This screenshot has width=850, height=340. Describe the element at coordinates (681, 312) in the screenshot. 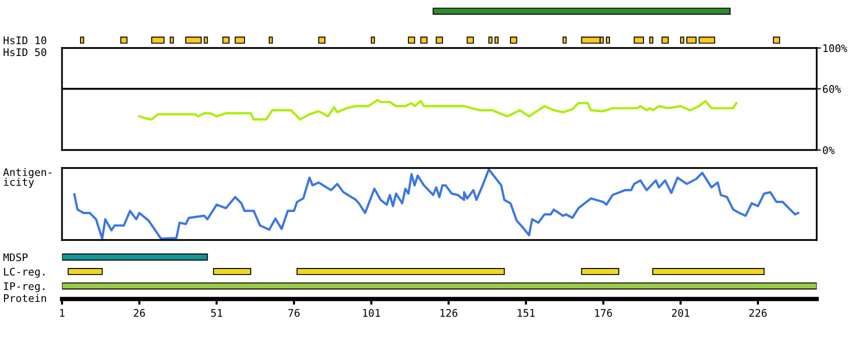

I see `x-tick-label: 201` at that location.